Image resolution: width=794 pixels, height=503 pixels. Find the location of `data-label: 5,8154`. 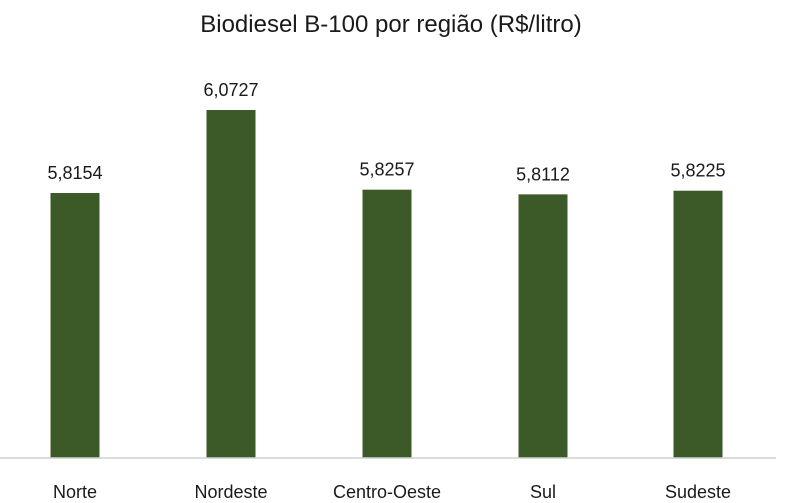

data-label: 5,8154 is located at coordinates (74, 173).